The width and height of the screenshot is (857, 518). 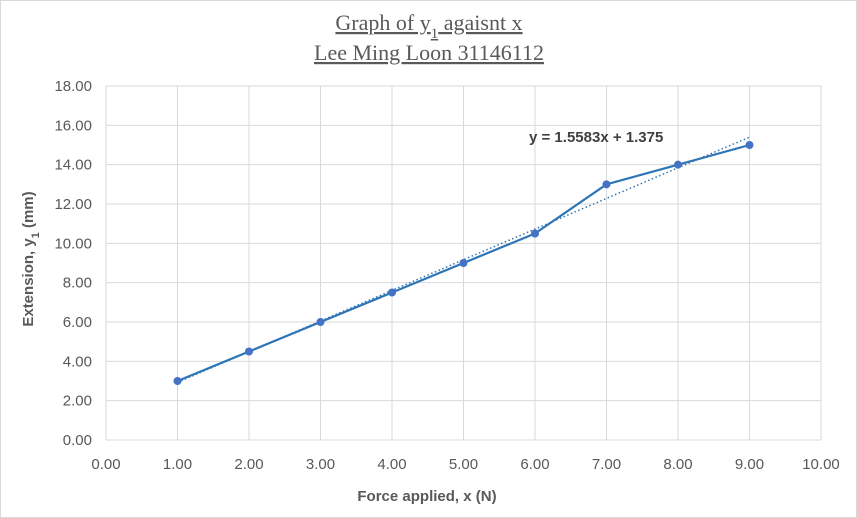 I want to click on y-tick-label: 16.00, so click(x=73, y=125).